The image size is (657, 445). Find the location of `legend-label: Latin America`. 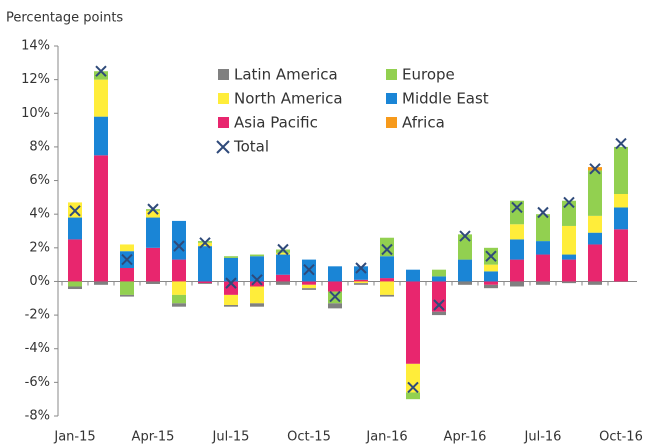

legend-label: Latin America is located at coordinates (286, 75).